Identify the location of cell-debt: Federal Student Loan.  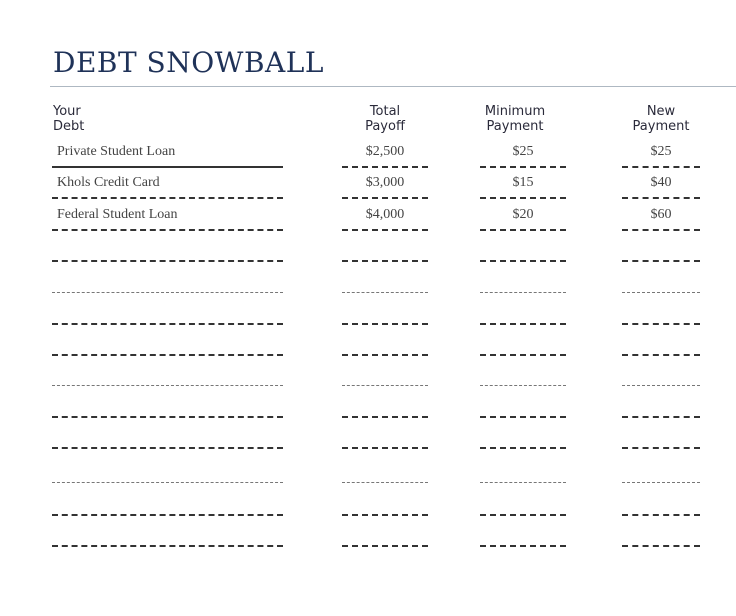
(117, 214).